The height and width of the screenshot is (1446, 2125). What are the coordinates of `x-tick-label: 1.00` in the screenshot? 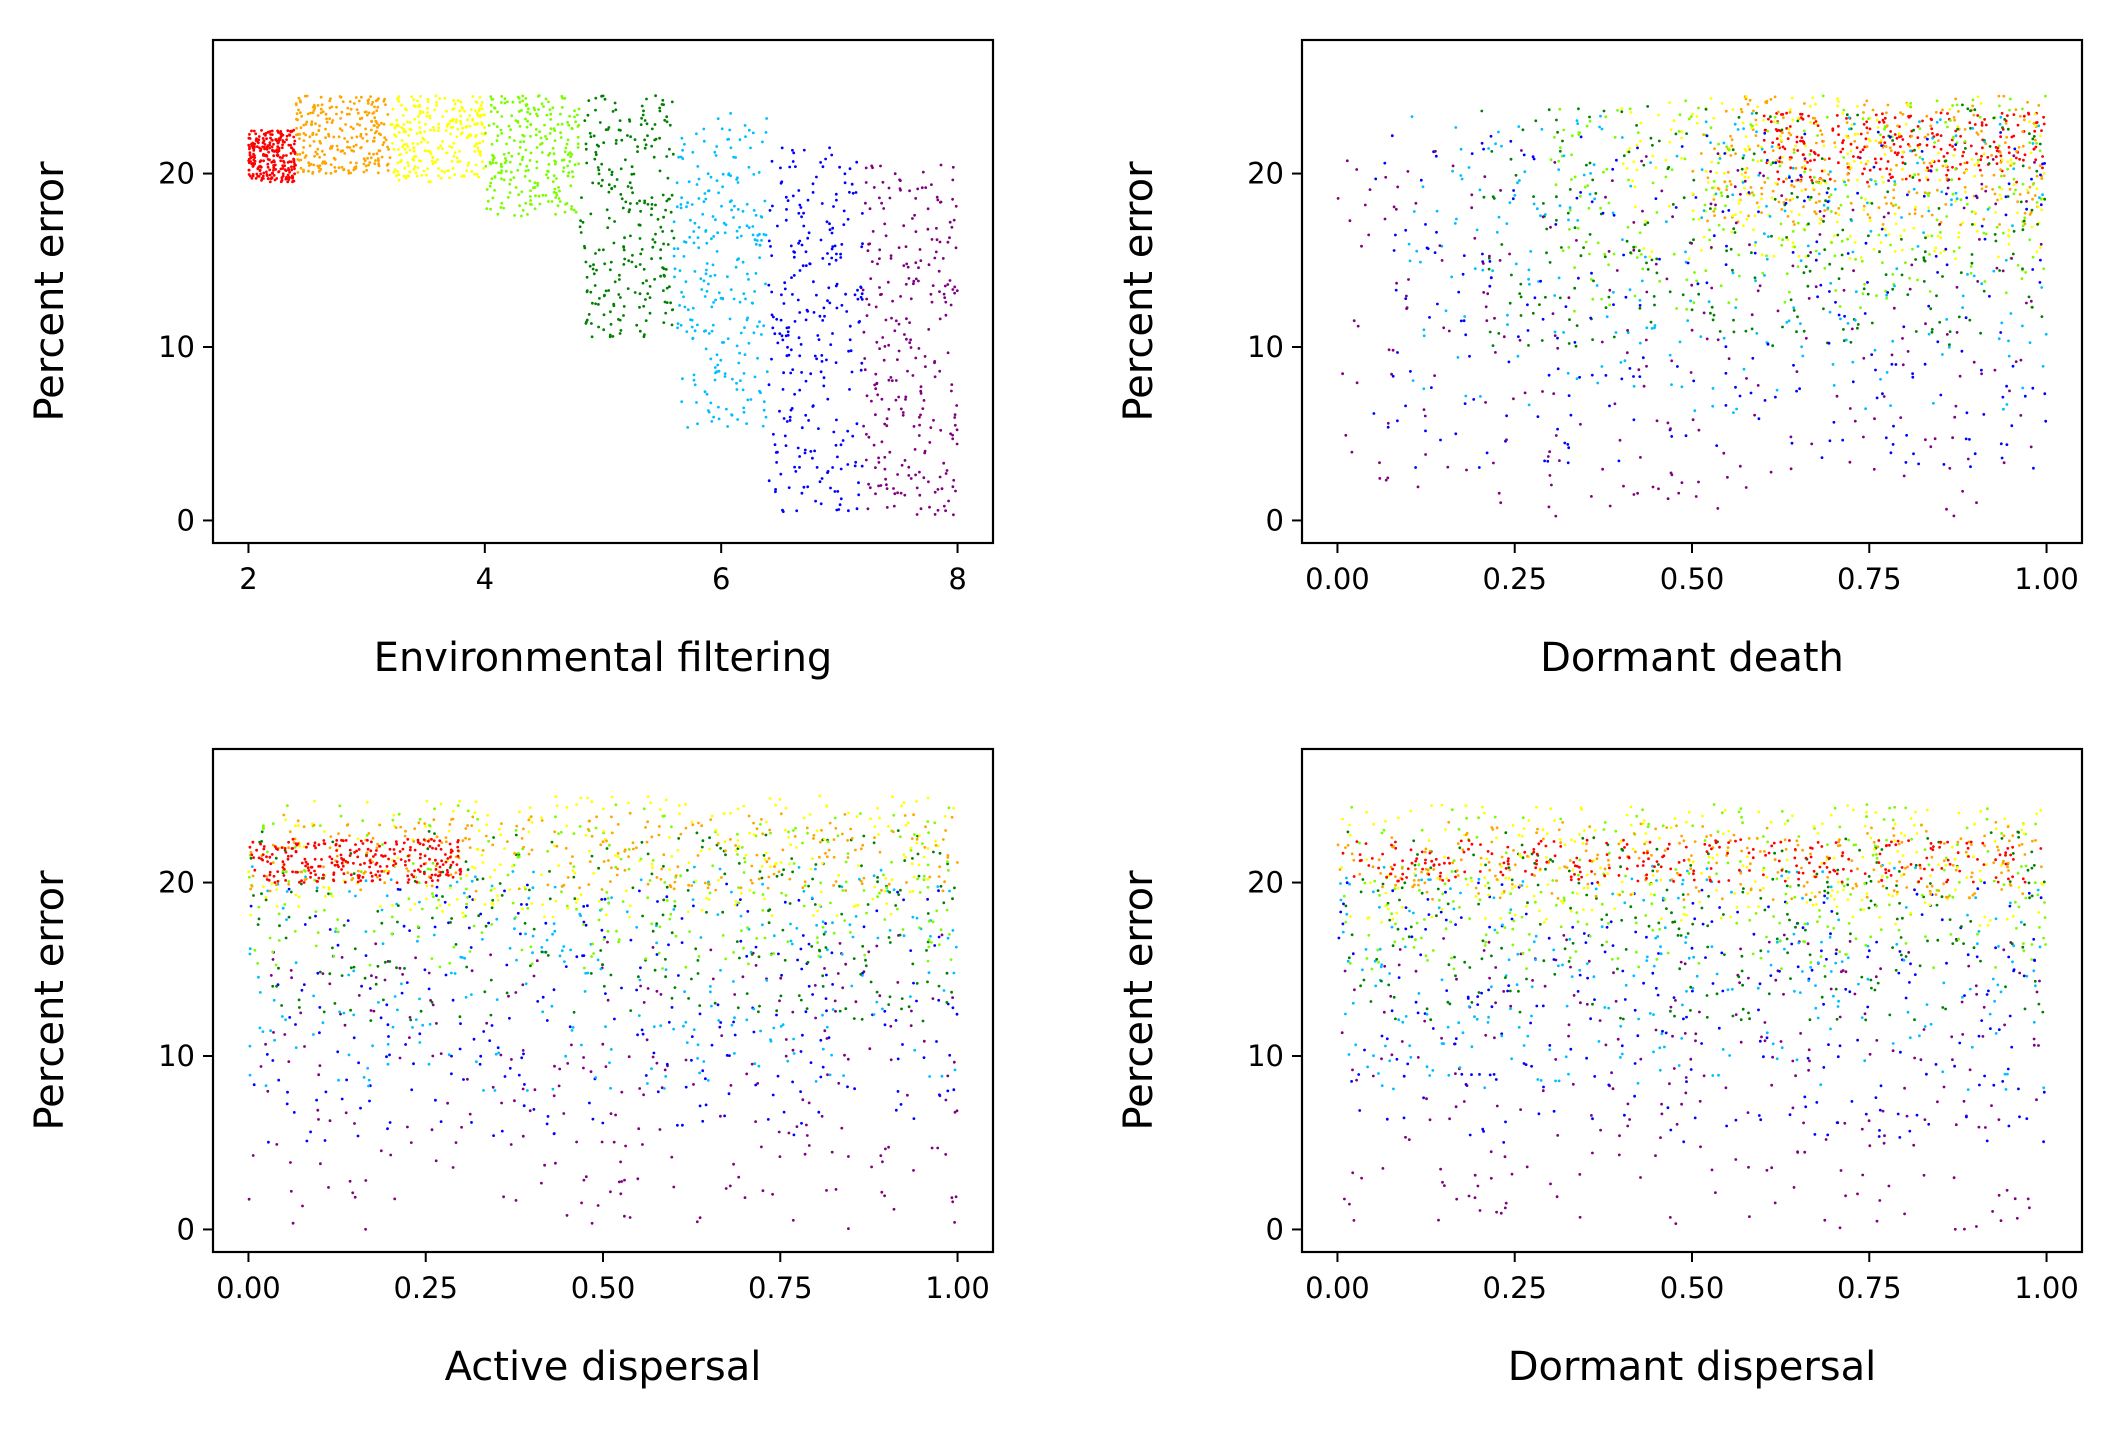 It's located at (2046, 579).